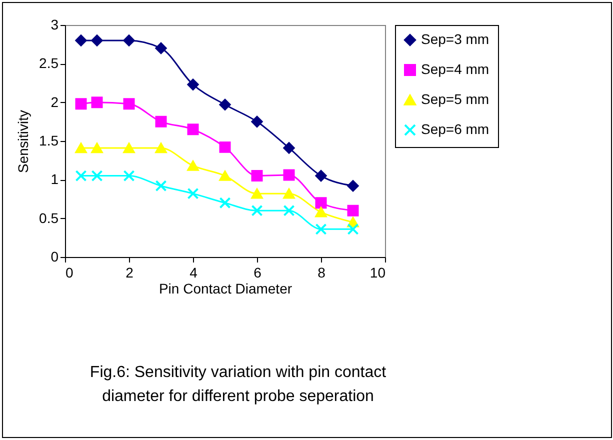 This screenshot has height=440, width=613. I want to click on y-tick-label: 2, so click(54, 102).